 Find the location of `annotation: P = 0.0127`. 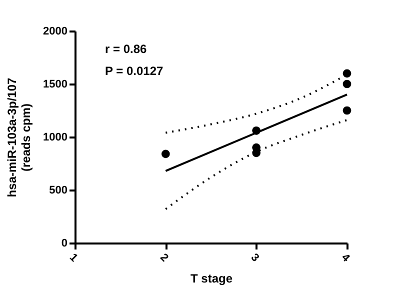

annotation: P = 0.0127 is located at coordinates (134, 71).